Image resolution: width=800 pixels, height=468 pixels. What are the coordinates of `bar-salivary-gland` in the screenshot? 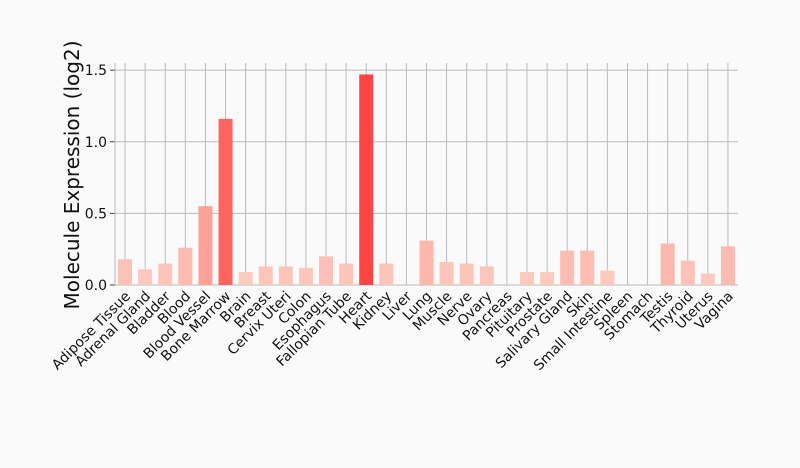 It's located at (567, 267).